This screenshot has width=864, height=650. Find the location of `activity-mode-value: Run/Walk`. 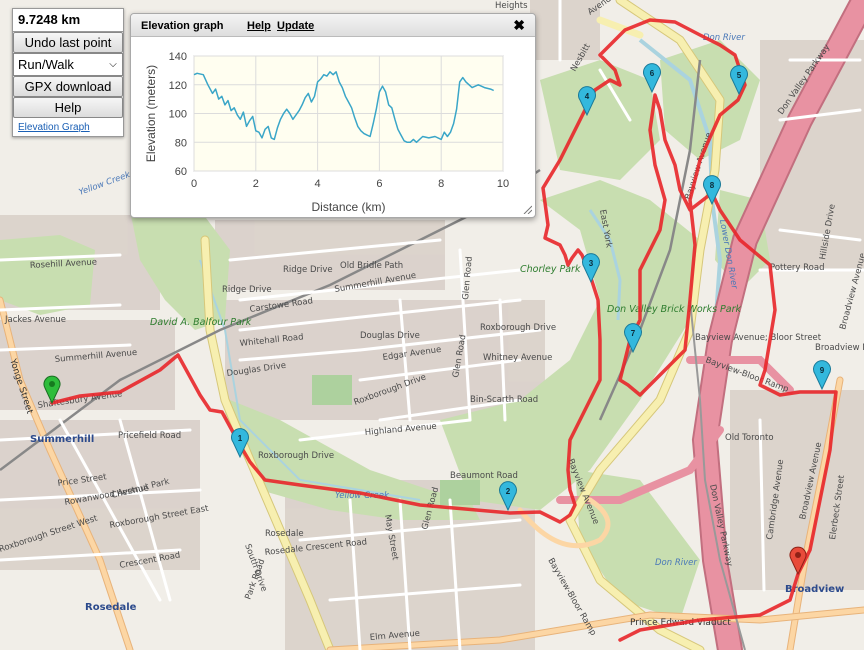

activity-mode-value: Run/Walk is located at coordinates (46, 64).